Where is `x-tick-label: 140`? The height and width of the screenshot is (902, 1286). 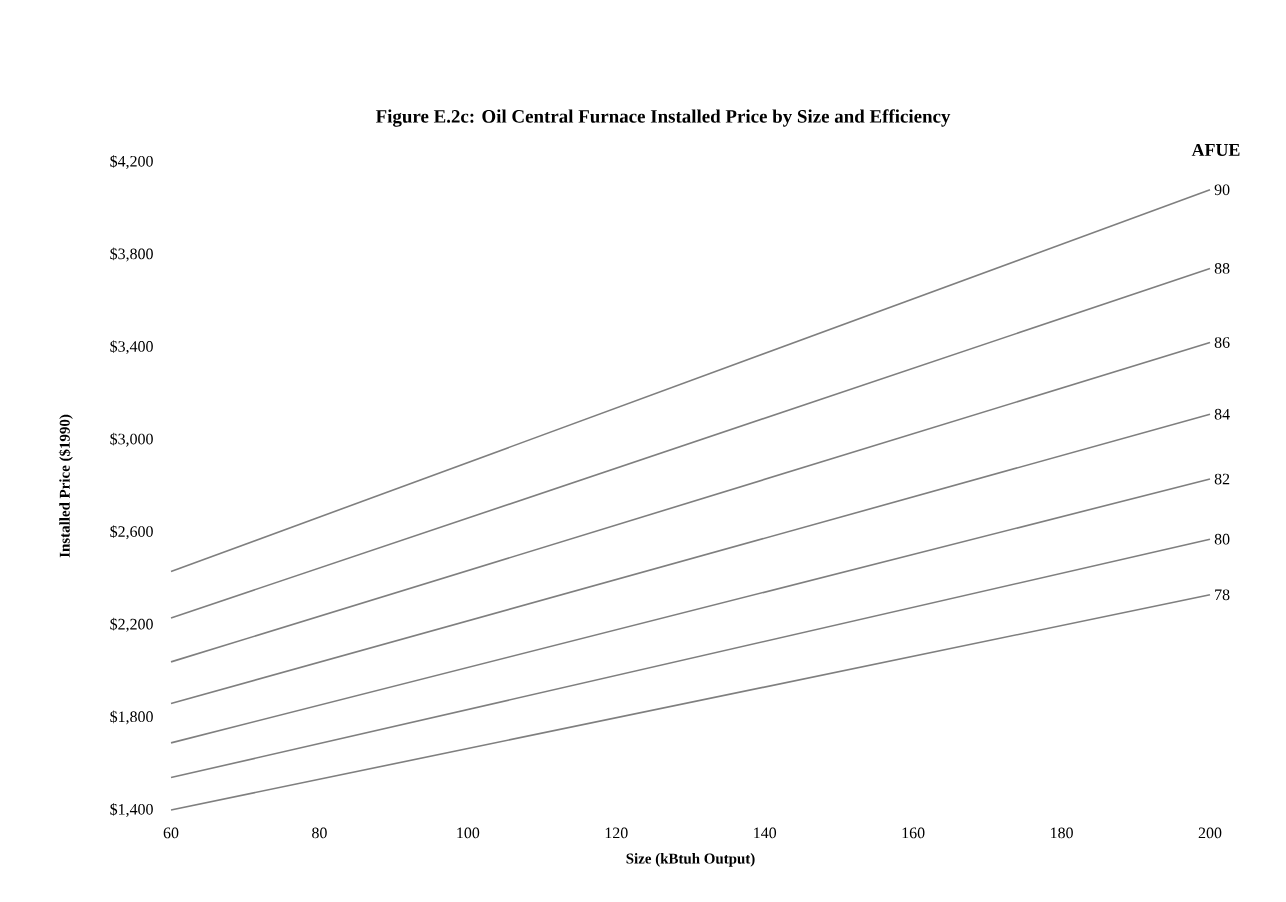
x-tick-label: 140 is located at coordinates (765, 833).